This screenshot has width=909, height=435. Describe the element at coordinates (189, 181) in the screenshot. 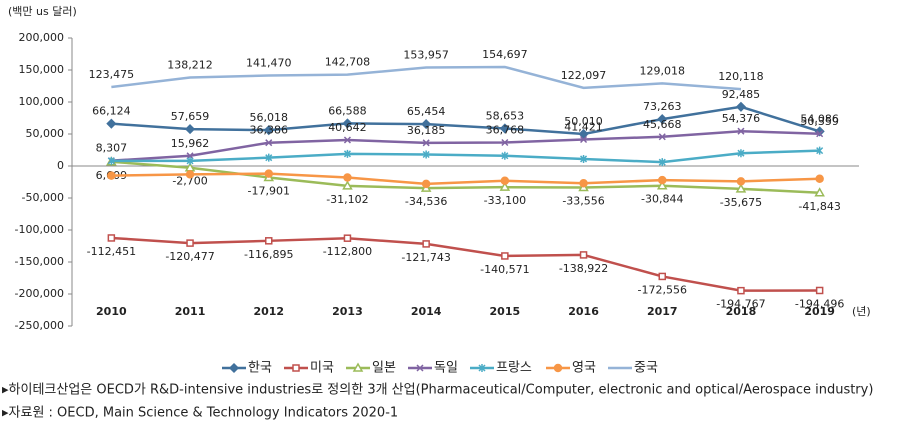

I see `data-label: -2,700` at that location.